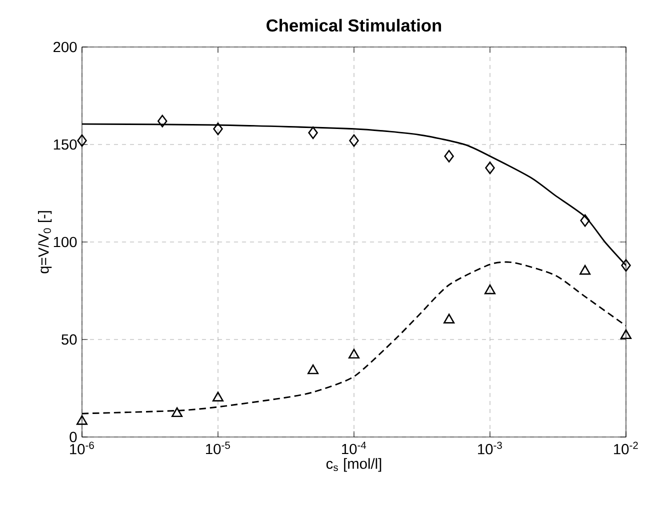 The width and height of the screenshot is (647, 506). What do you see at coordinates (218, 448) in the screenshot?
I see `x-tick-label: 10$^{-5}$` at bounding box center [218, 448].